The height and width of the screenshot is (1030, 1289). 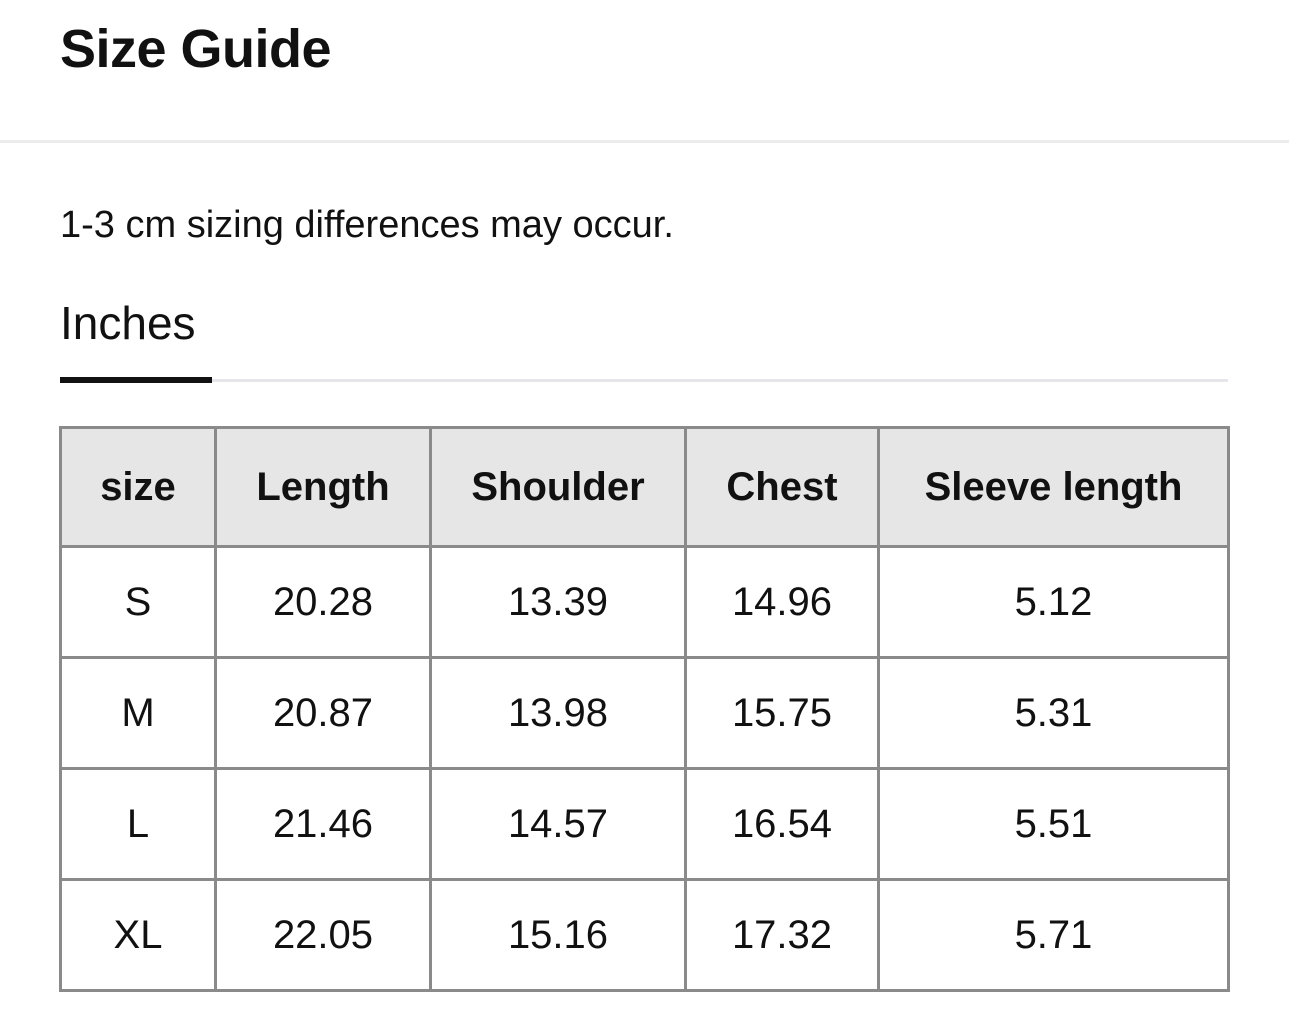 I want to click on table-cell: 5.51, so click(x=1053, y=824).